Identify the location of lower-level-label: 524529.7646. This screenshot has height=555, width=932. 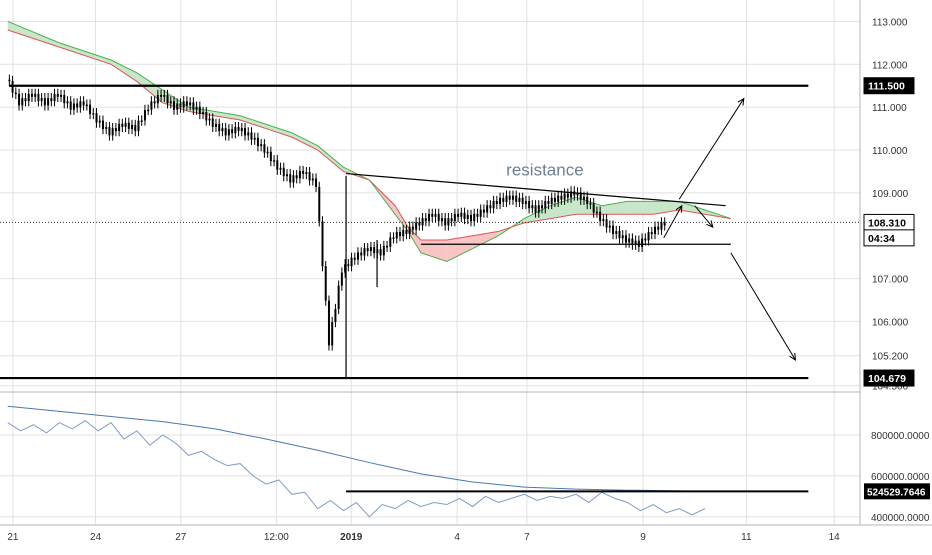
(896, 492).